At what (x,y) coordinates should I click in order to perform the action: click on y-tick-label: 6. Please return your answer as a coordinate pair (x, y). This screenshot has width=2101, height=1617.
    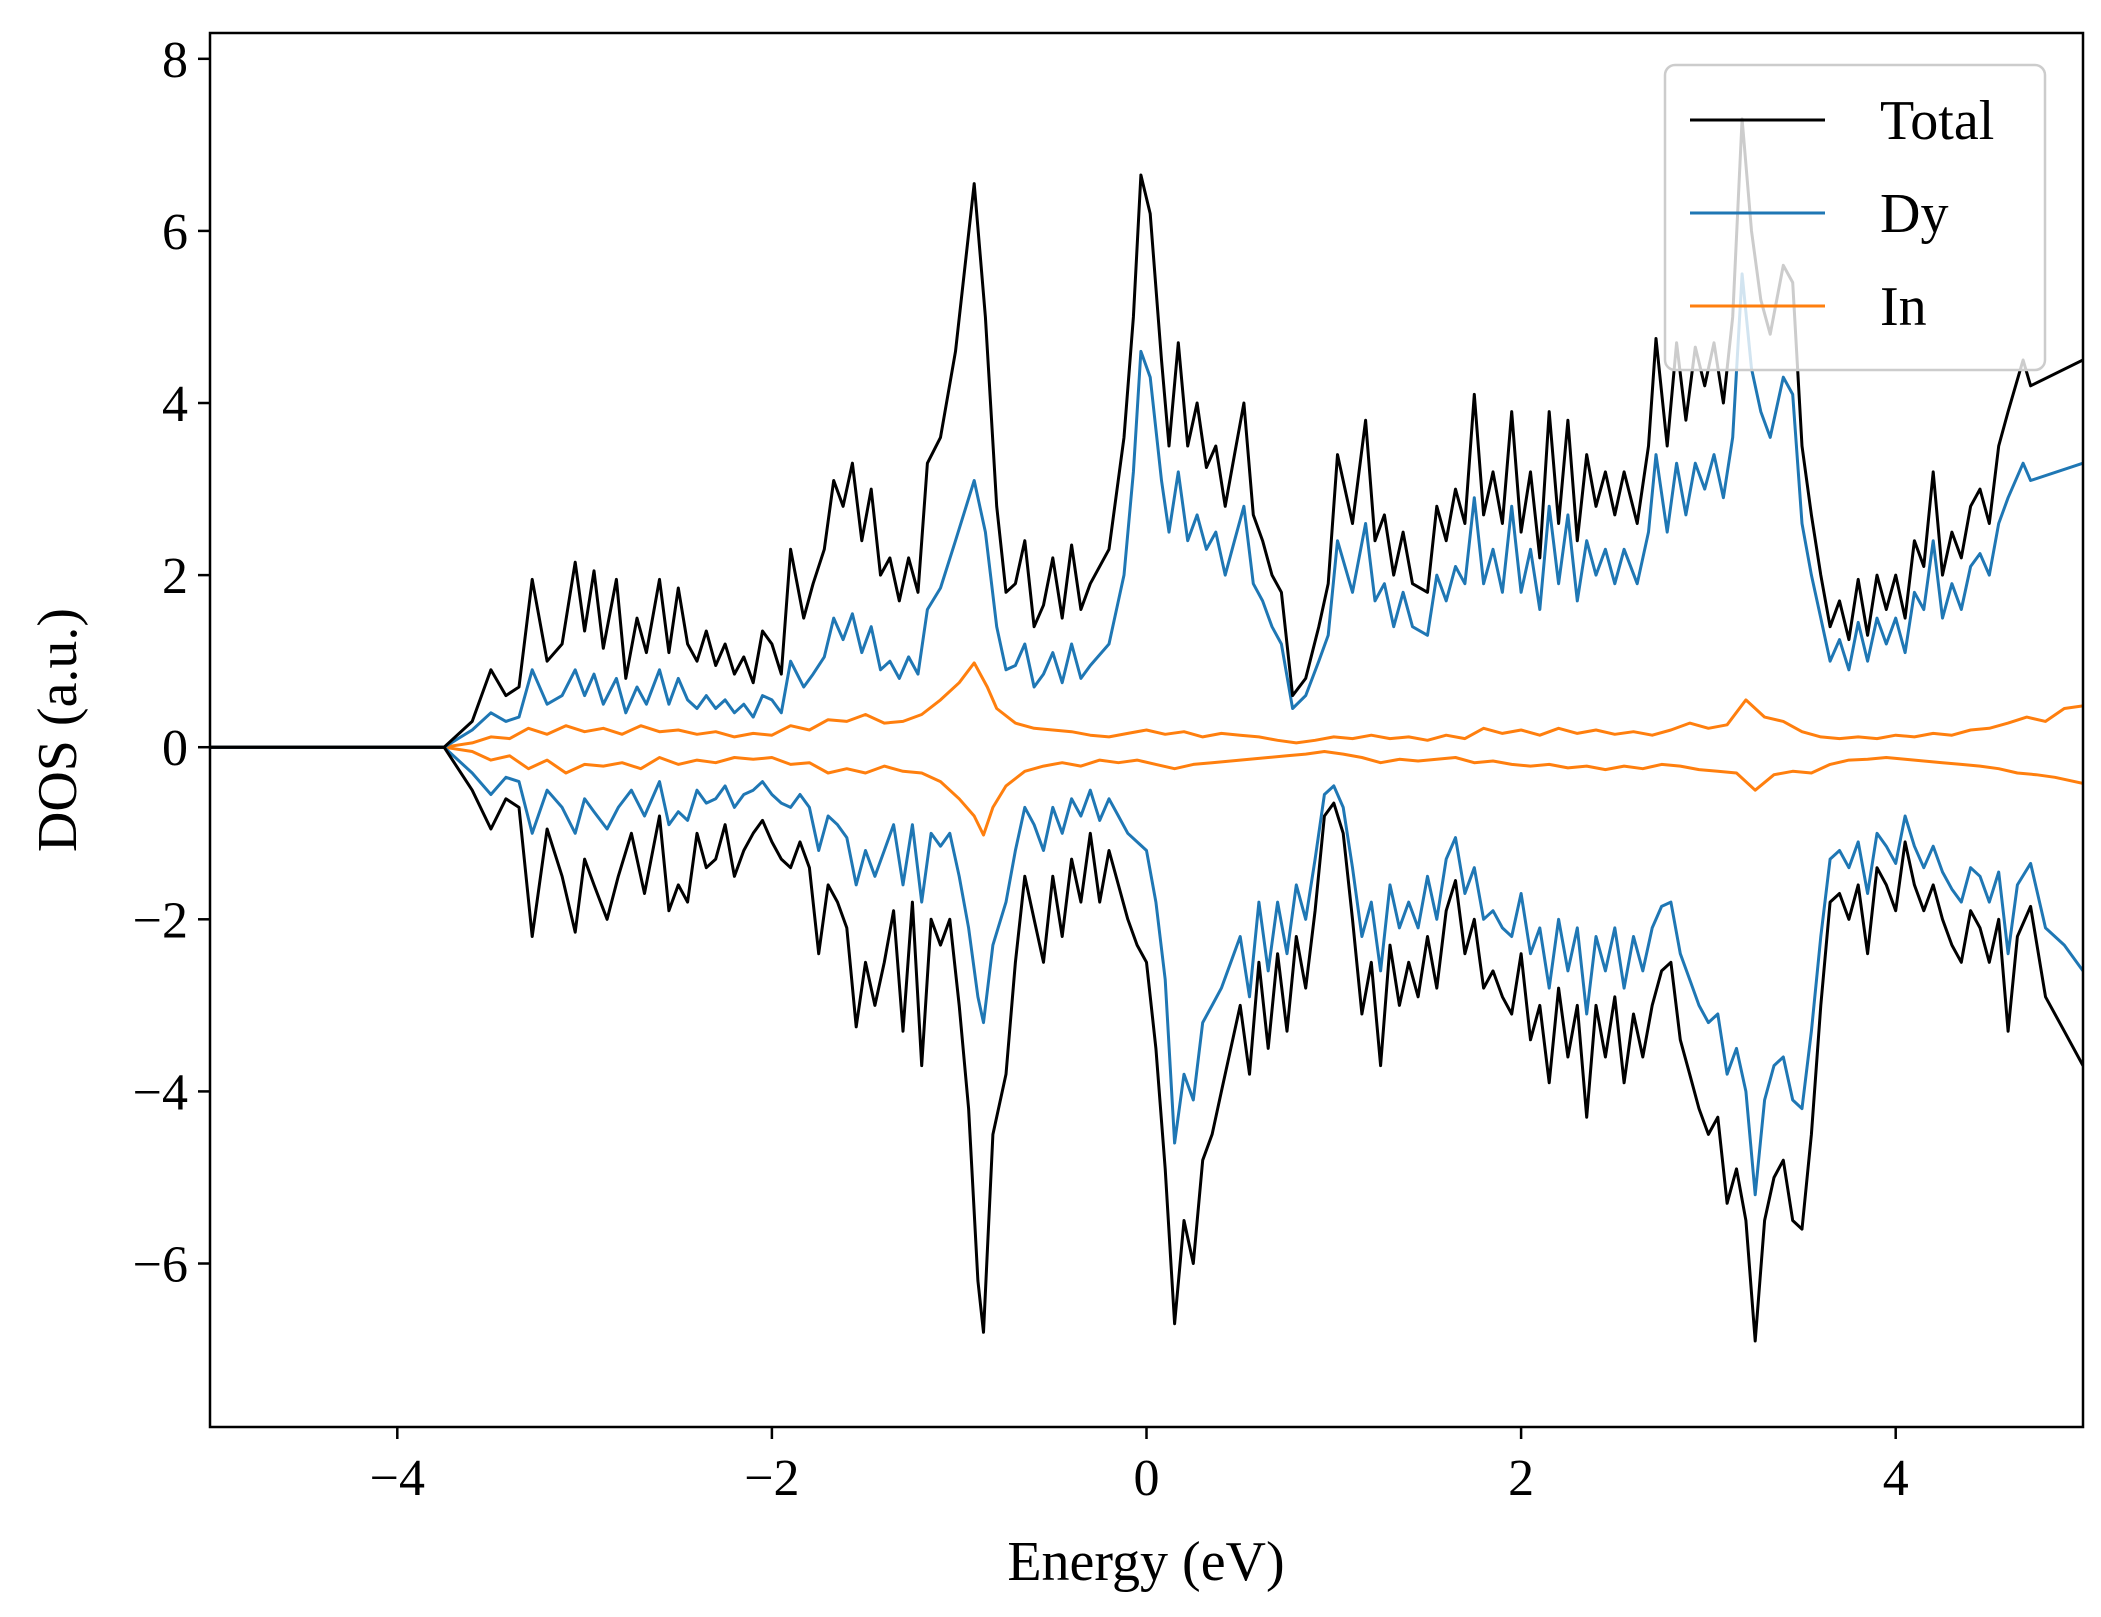
    Looking at the image, I should click on (175, 232).